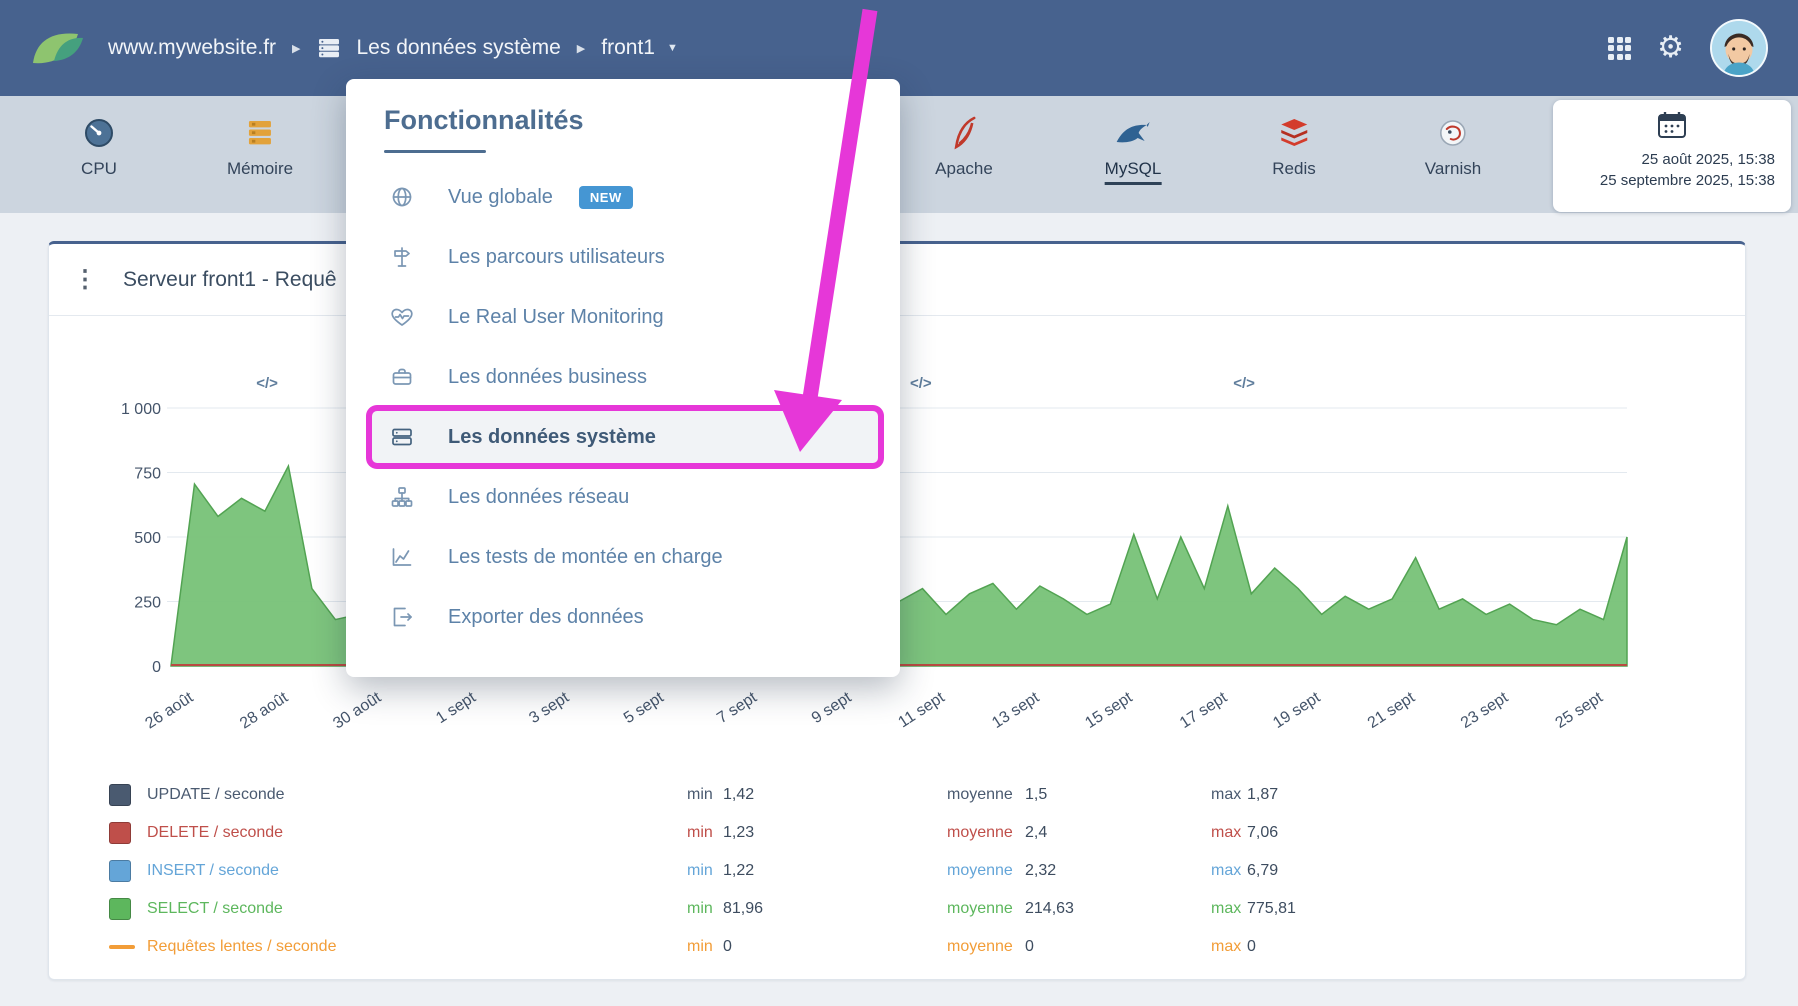 Image resolution: width=1798 pixels, height=1006 pixels. What do you see at coordinates (605, 197) in the screenshot?
I see `new-badge: NEW` at bounding box center [605, 197].